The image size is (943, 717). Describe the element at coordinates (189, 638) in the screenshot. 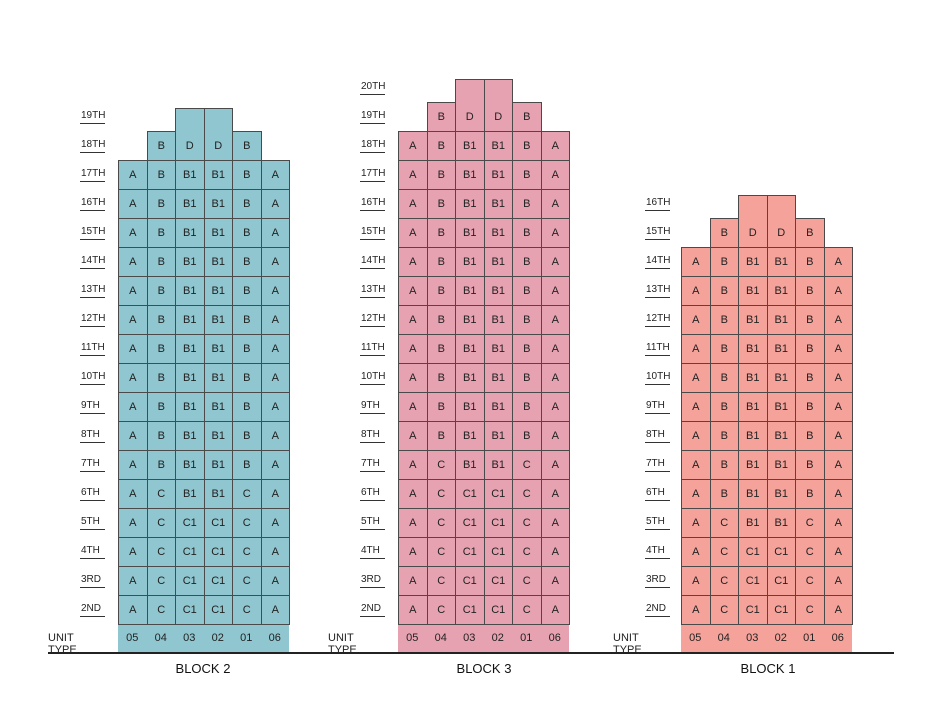

I see `unit-type-cell: 03` at that location.